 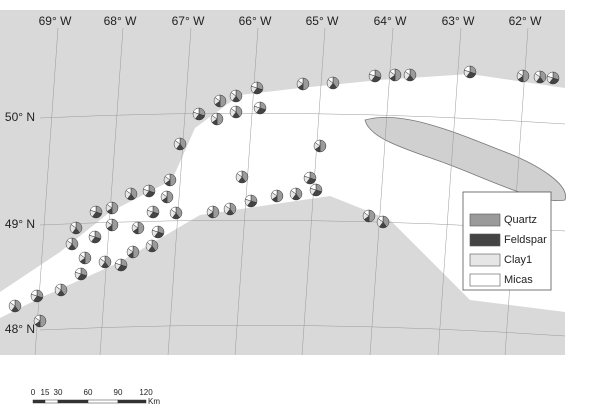 What do you see at coordinates (146, 392) in the screenshot?
I see `scale-label: 120` at bounding box center [146, 392].